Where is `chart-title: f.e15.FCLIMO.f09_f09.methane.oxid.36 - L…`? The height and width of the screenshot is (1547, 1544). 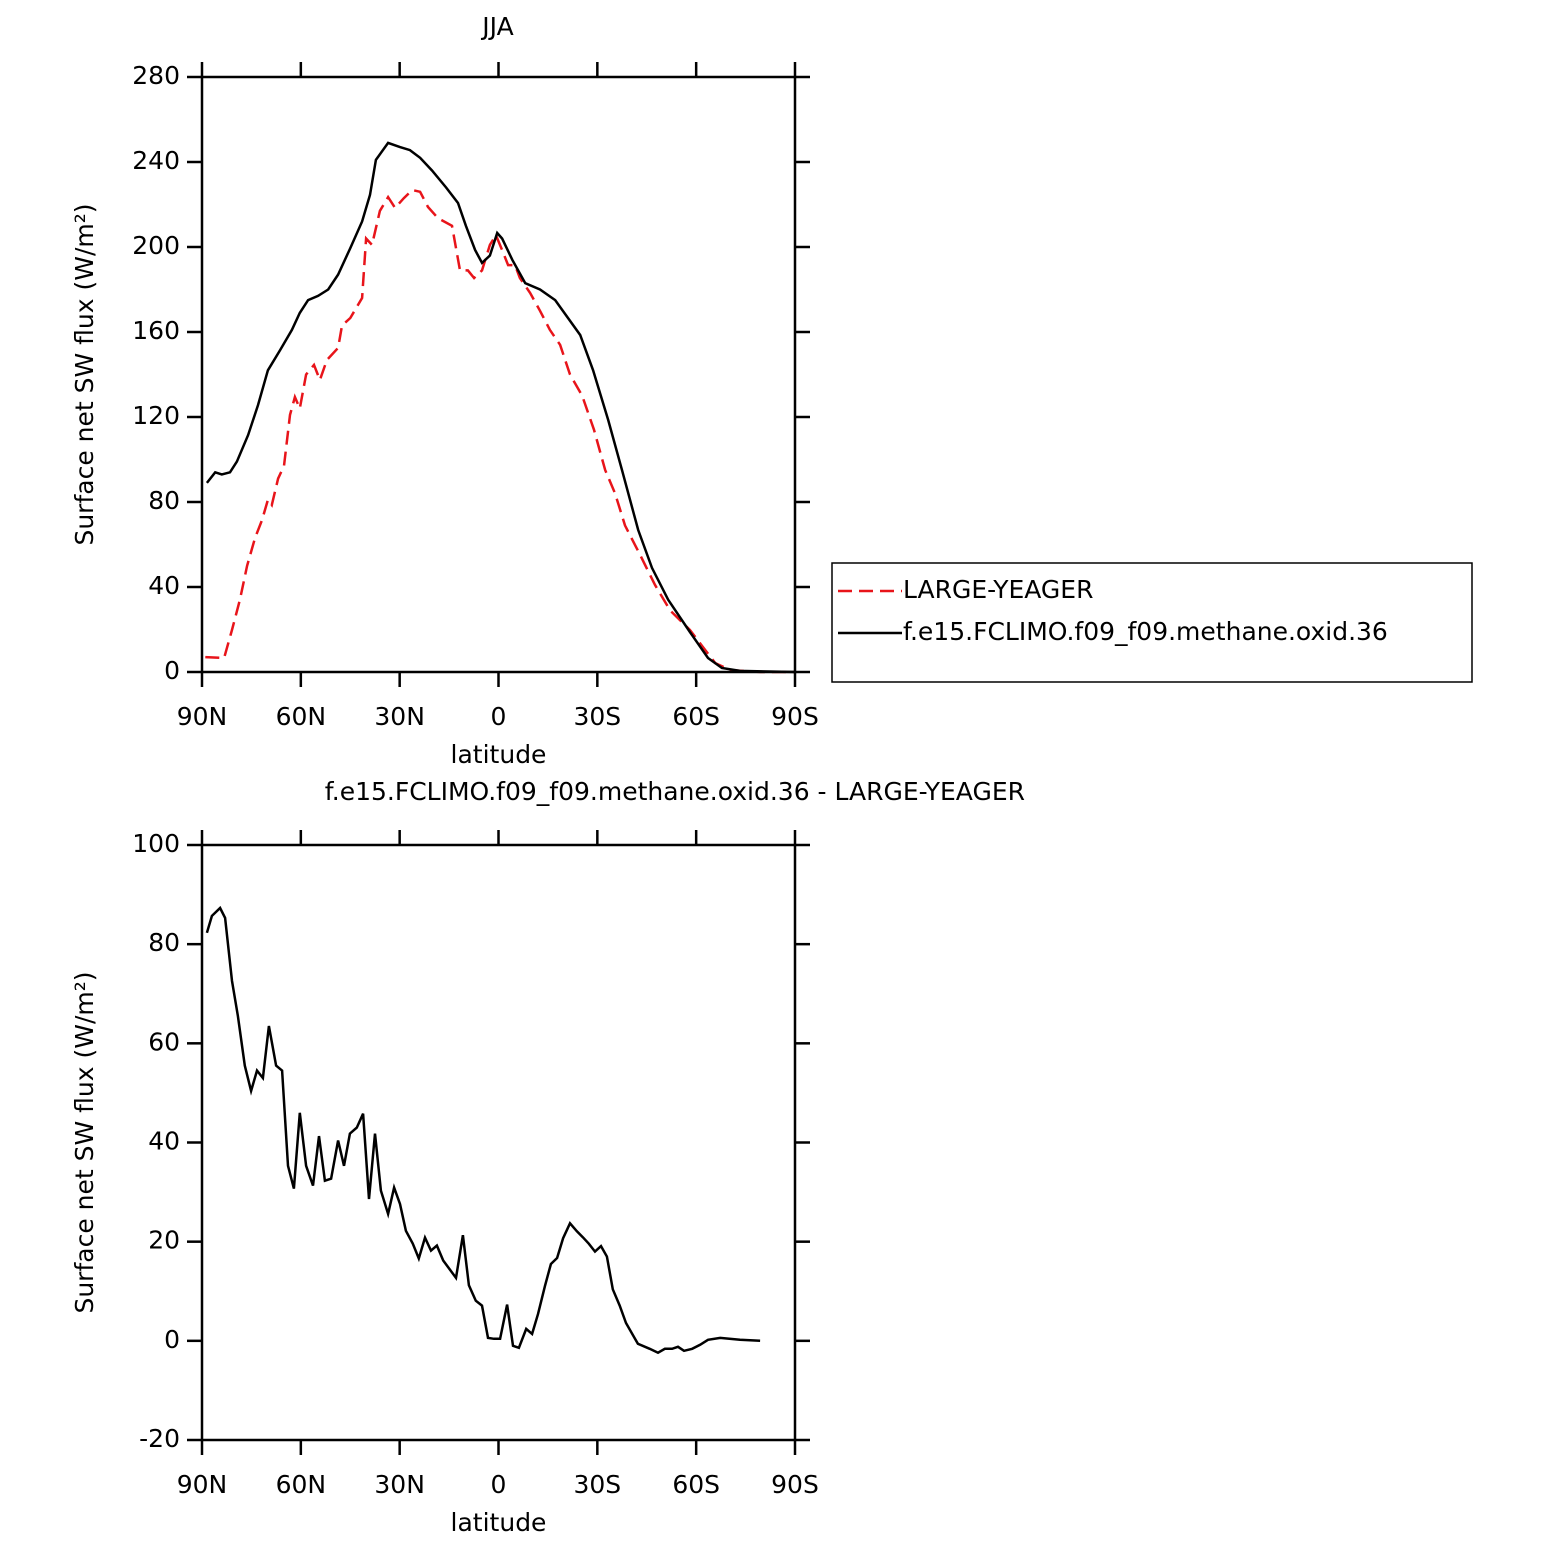
chart-title: f.e15.FCLIMO.f09_f09.methane.oxid.36 - L… is located at coordinates (675, 791).